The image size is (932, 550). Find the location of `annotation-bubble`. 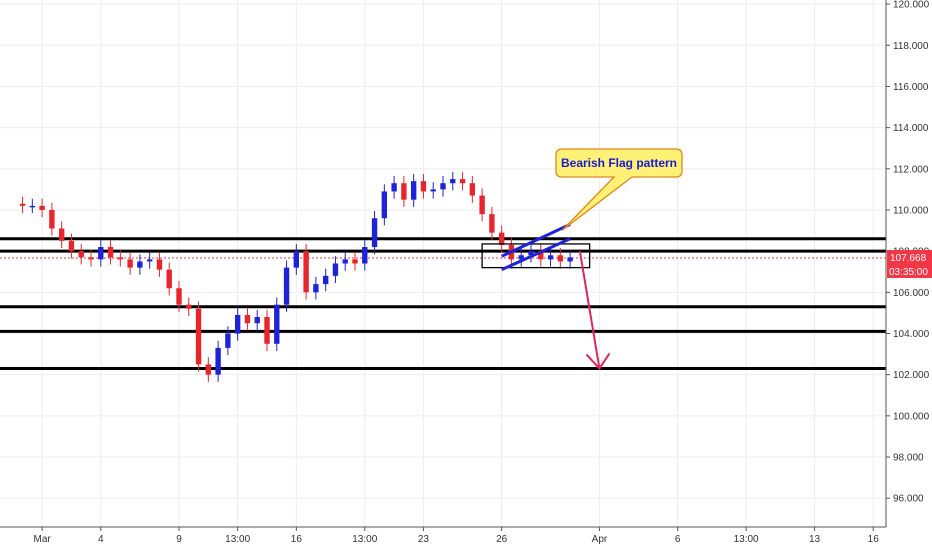

annotation-bubble is located at coordinates (619, 189).